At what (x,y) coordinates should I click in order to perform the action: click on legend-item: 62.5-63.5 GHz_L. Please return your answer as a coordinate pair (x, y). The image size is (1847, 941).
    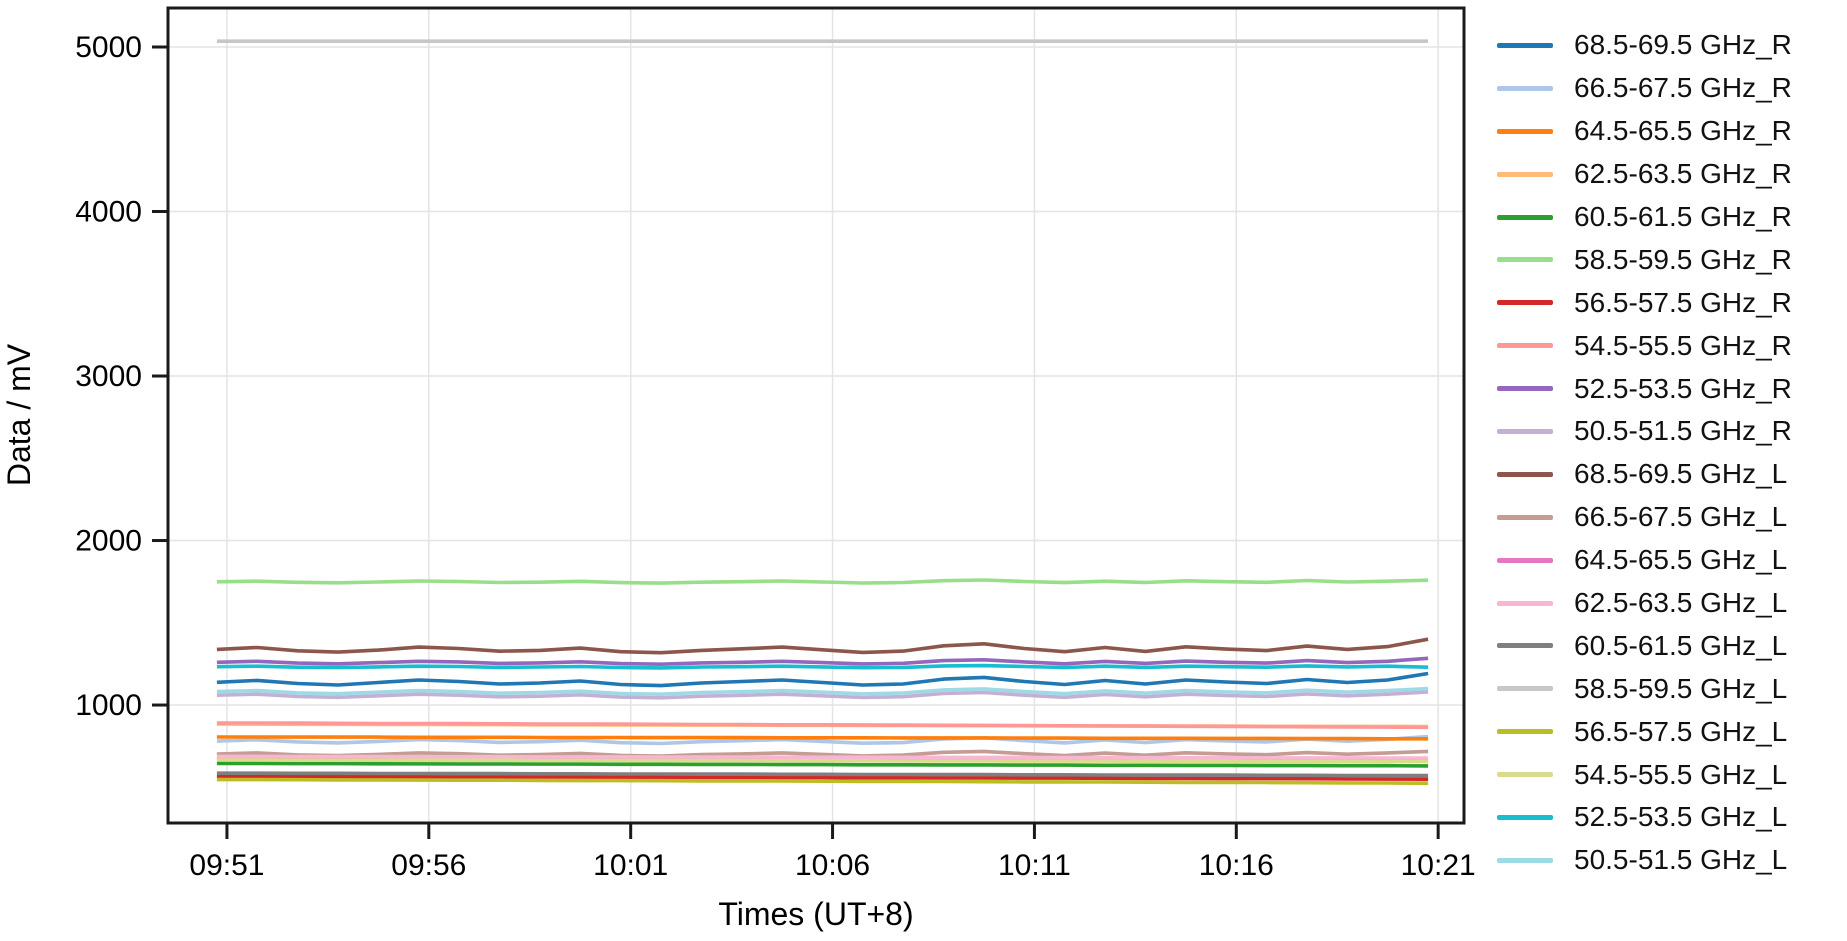
    Looking at the image, I should click on (1644, 603).